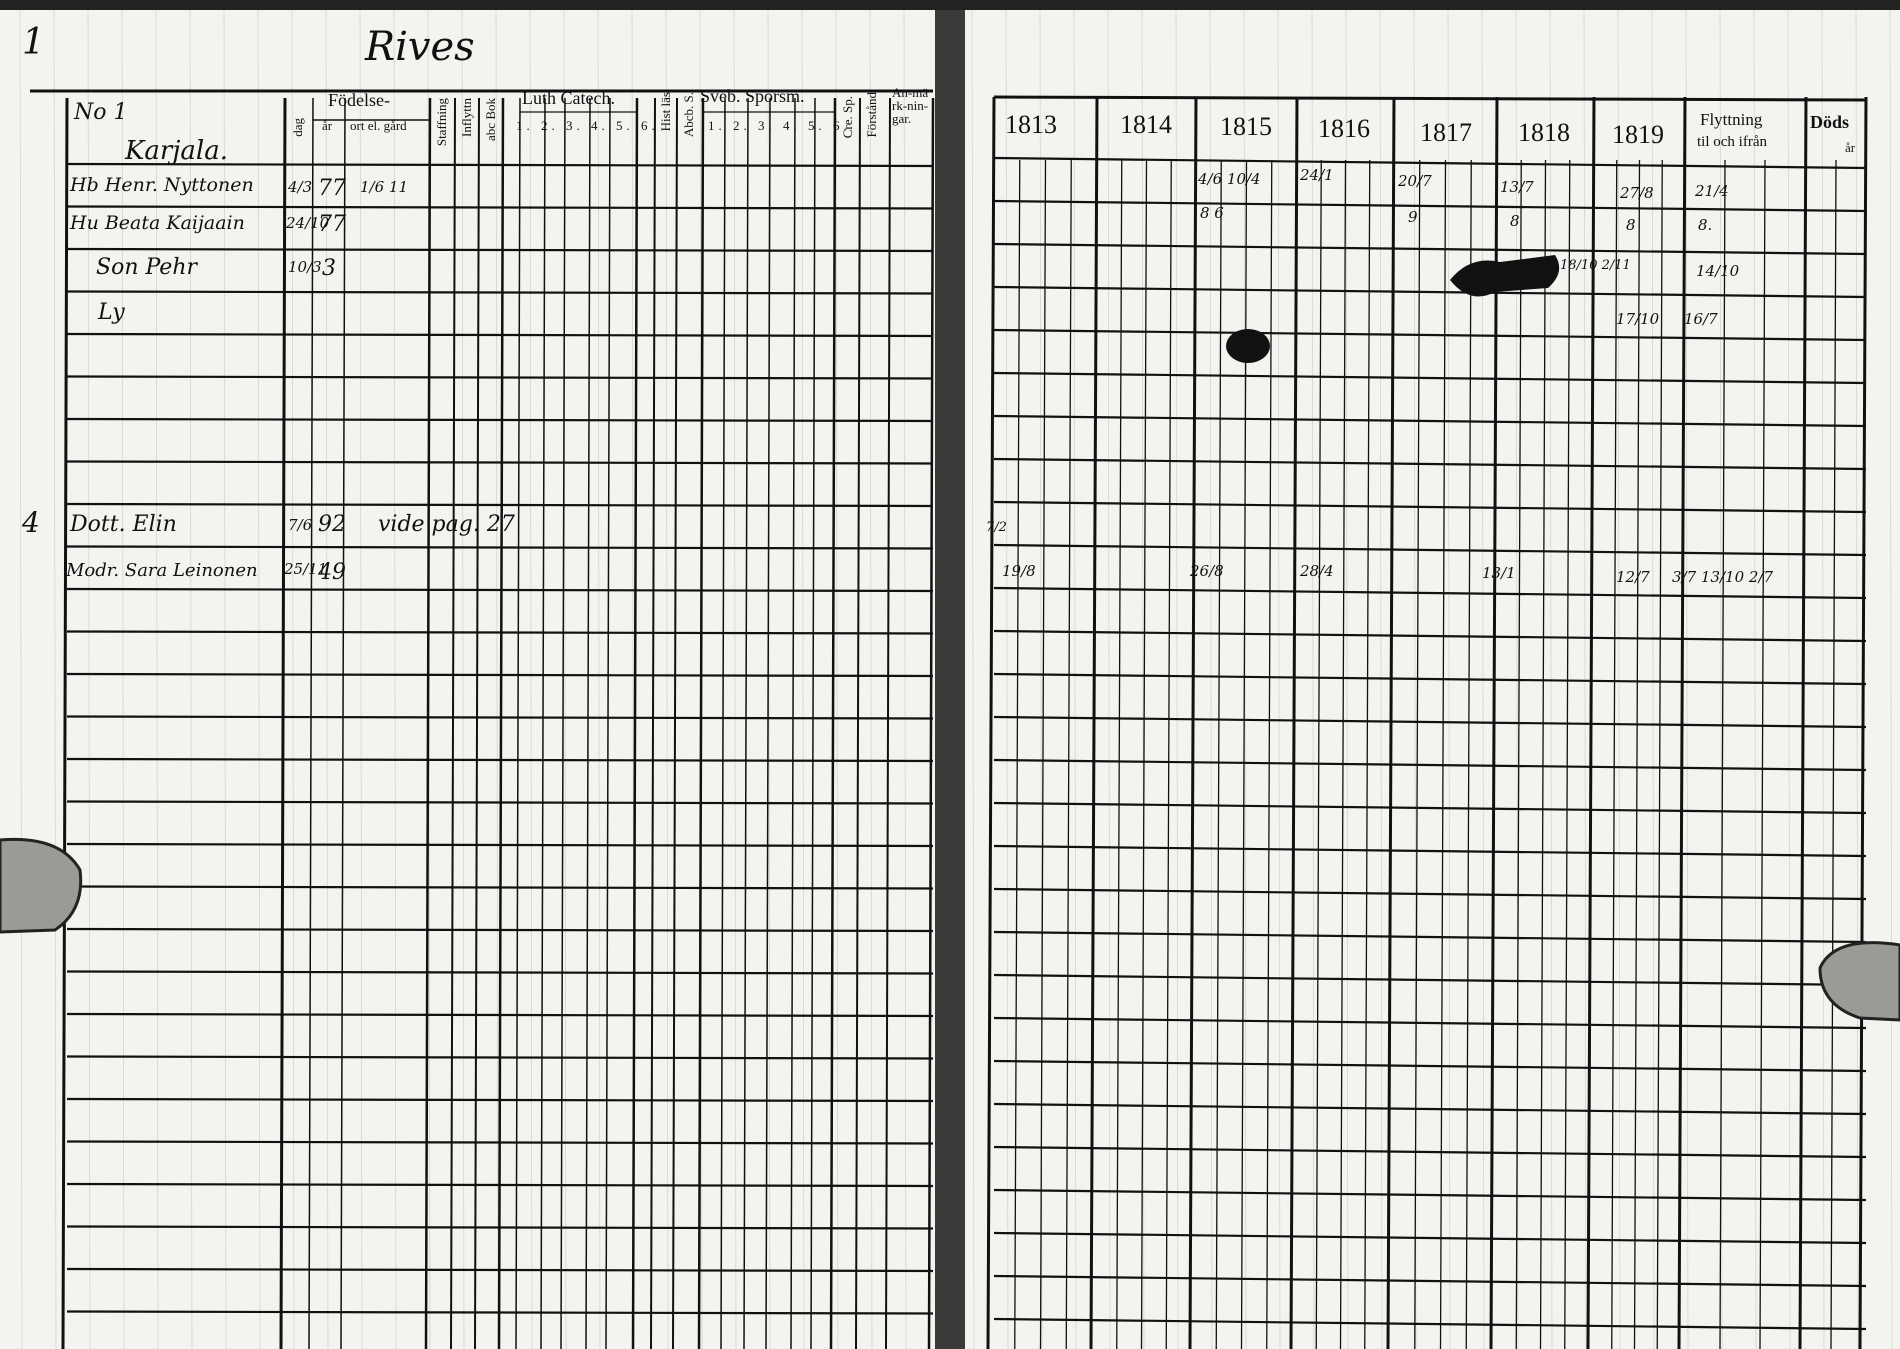  Describe the element at coordinates (297, 127) in the screenshot. I see `header-birth-day: dag` at that location.